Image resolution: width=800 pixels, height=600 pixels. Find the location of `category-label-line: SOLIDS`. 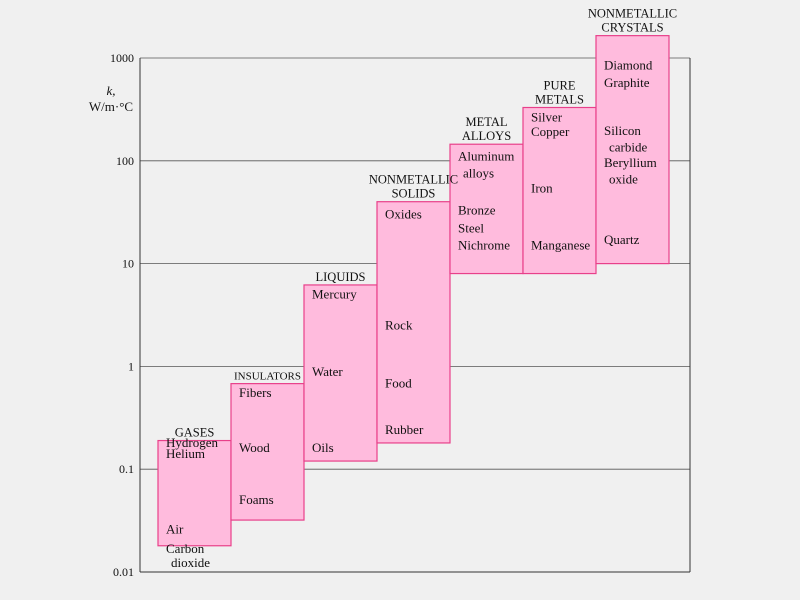

category-label-line: SOLIDS is located at coordinates (414, 194).